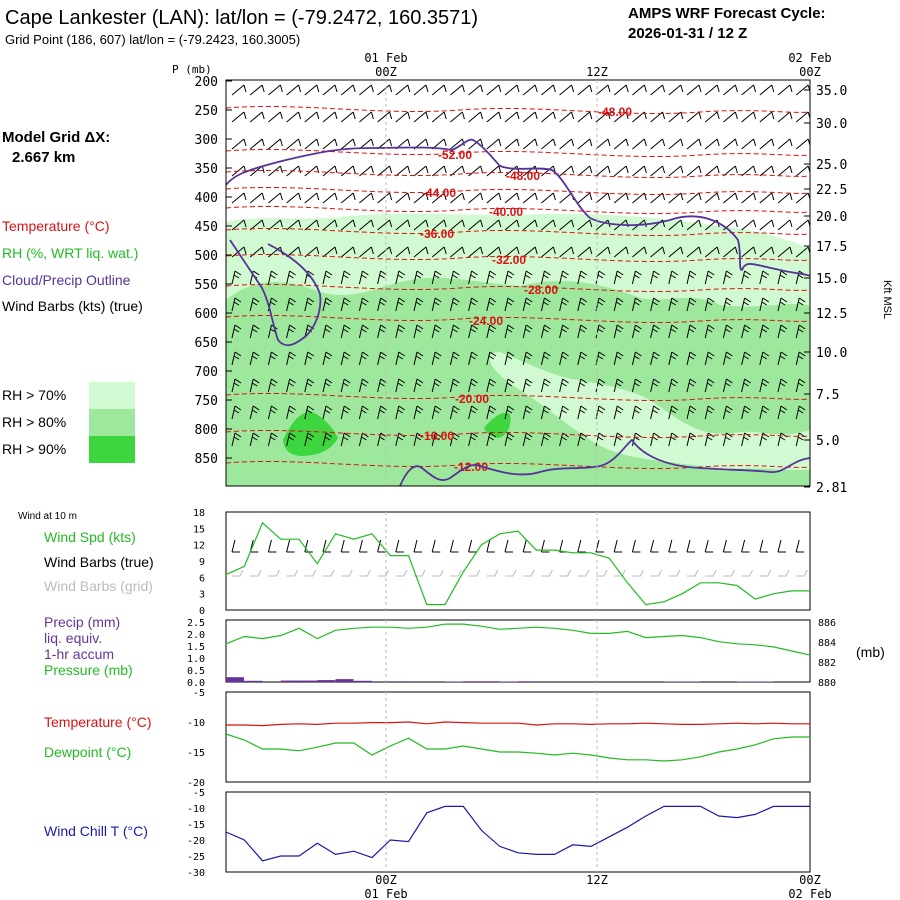 The height and width of the screenshot is (900, 900). What do you see at coordinates (112, 422) in the screenshot?
I see `rh-legend-swatch` at bounding box center [112, 422].